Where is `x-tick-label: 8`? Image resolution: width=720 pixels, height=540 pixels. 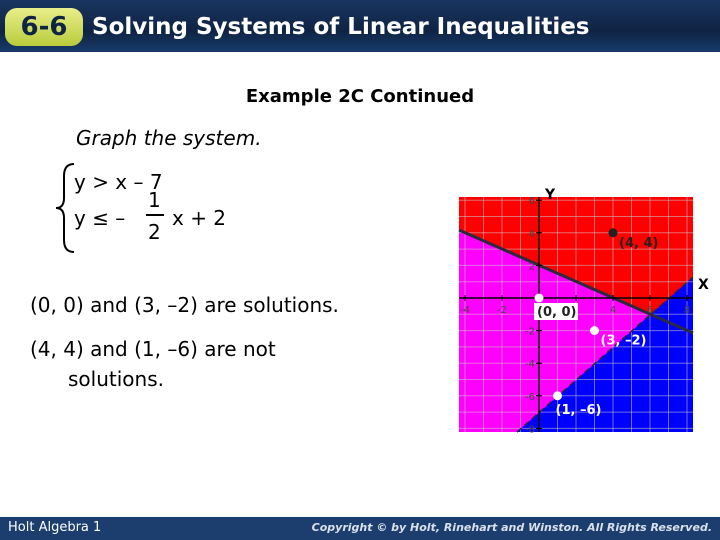
x-tick-label: 8 is located at coordinates (687, 310).